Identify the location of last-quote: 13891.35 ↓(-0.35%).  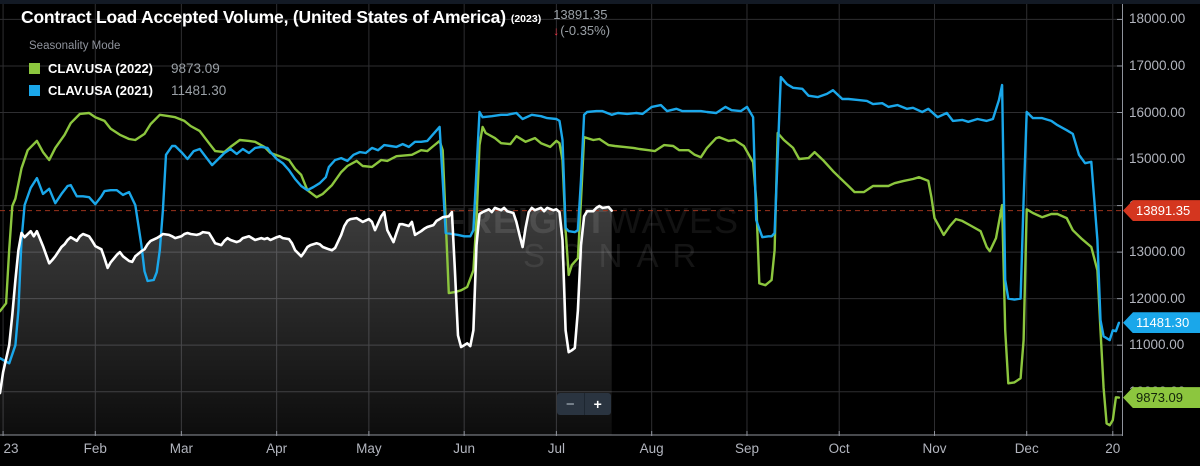
(581, 23).